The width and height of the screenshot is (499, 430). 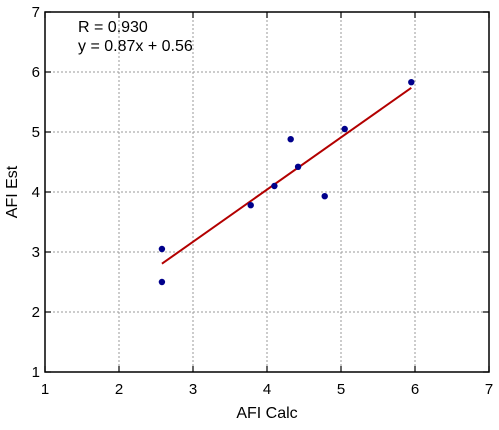 What do you see at coordinates (36, 72) in the screenshot?
I see `y-tick-label: 6` at bounding box center [36, 72].